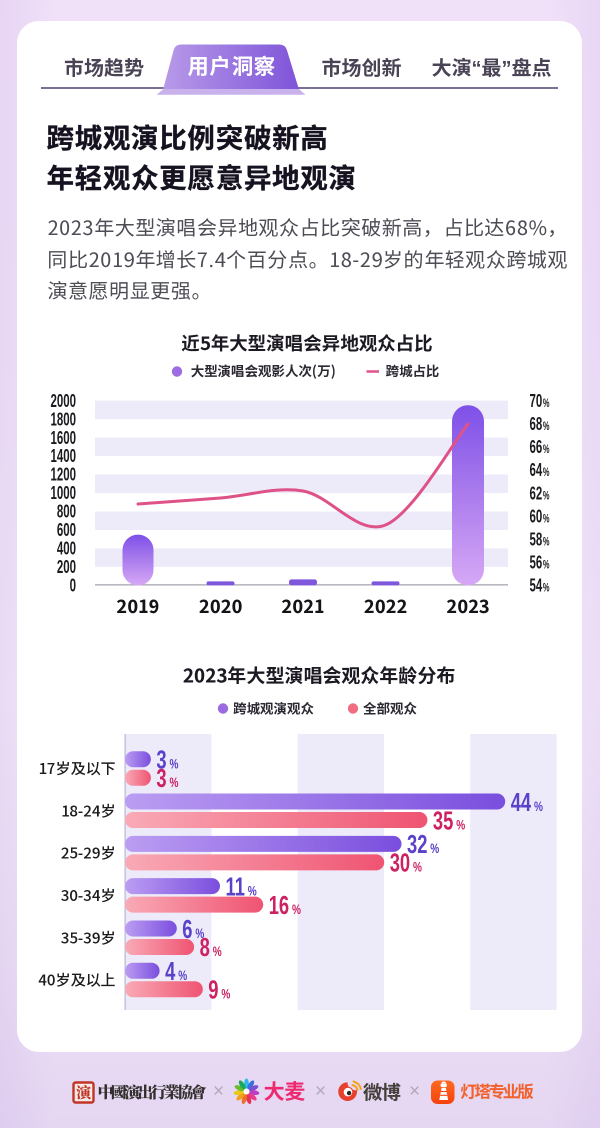  What do you see at coordinates (449, 820) in the screenshot?
I see `svg-text: 35%` at bounding box center [449, 820].